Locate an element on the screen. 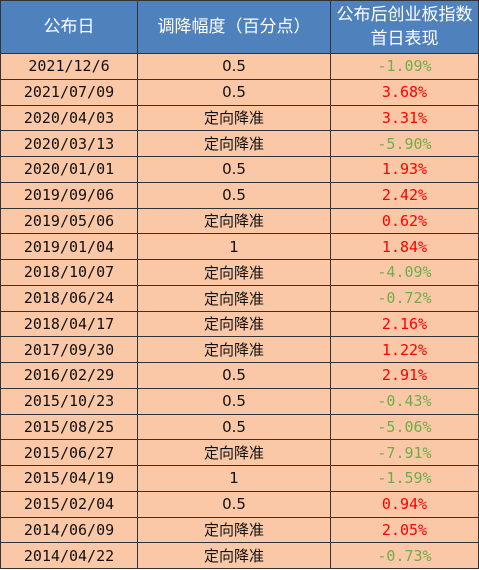  date-cell: 2020/03/13 is located at coordinates (69, 143).